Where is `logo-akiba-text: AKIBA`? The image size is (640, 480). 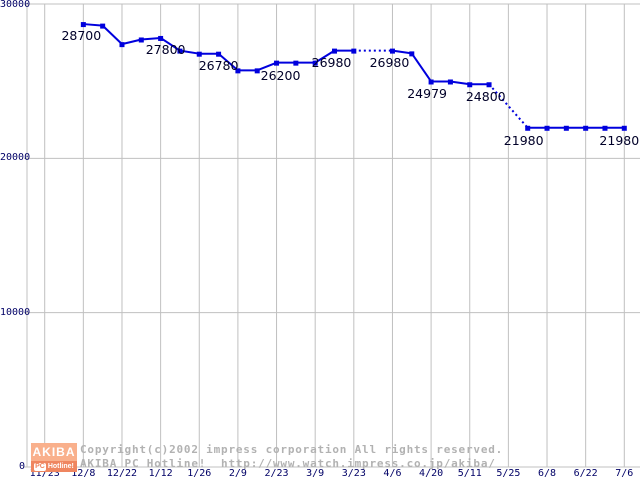
logo-akiba-text: AKIBA is located at coordinates (54, 452).